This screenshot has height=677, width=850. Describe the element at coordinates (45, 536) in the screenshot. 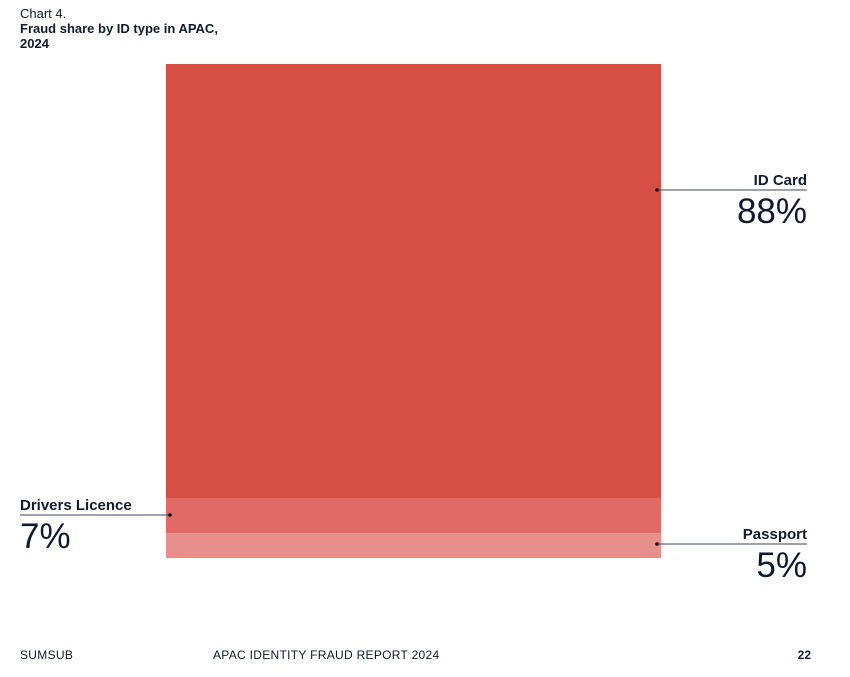

I see `series-value-drivers-licence: 7%` at that location.